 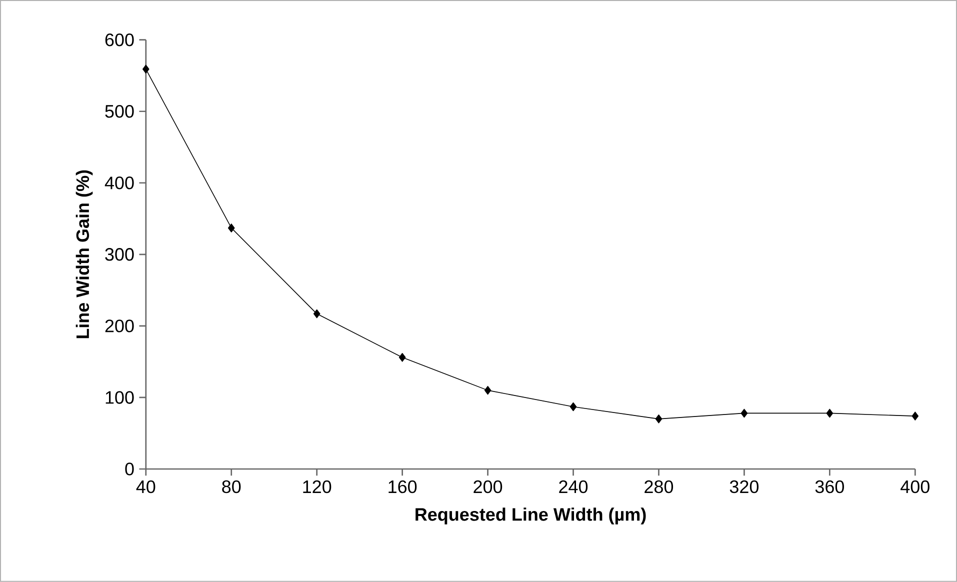 I want to click on y-axis-title: Line Width Gain (%), so click(x=84, y=254).